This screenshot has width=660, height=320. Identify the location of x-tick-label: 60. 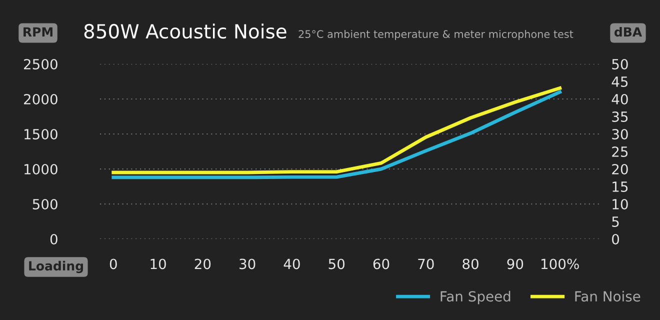
(381, 264).